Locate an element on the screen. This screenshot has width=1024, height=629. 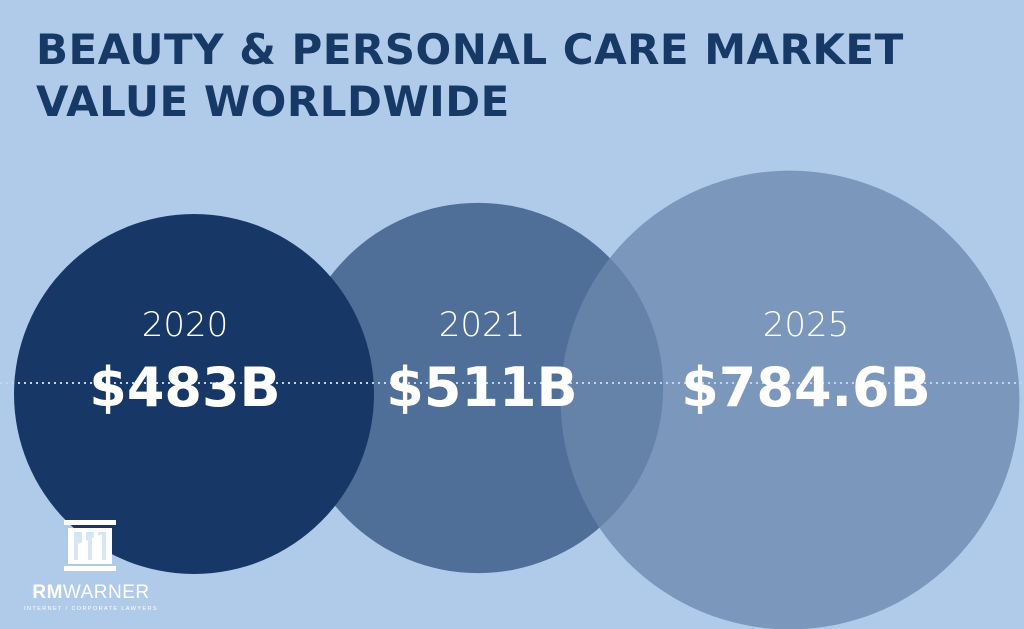
value-label-2020: $483B is located at coordinates (184, 387).